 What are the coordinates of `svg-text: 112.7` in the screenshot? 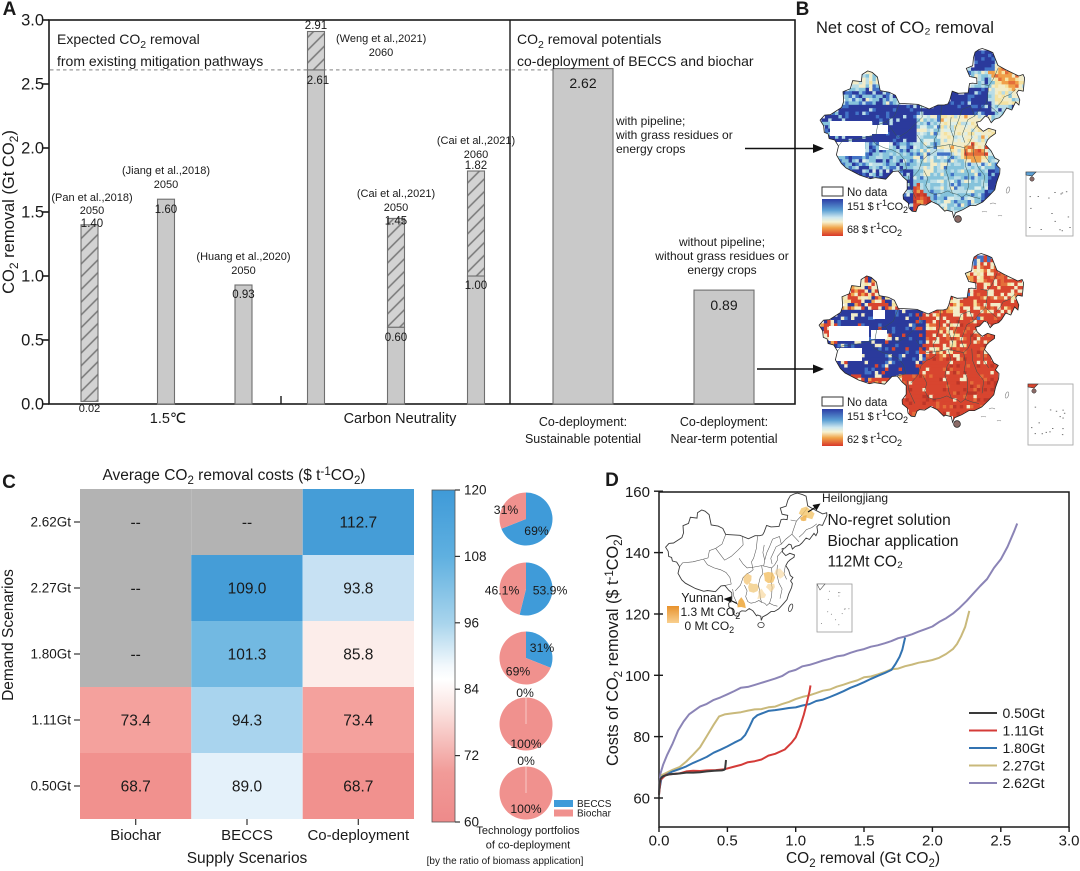 It's located at (359, 523).